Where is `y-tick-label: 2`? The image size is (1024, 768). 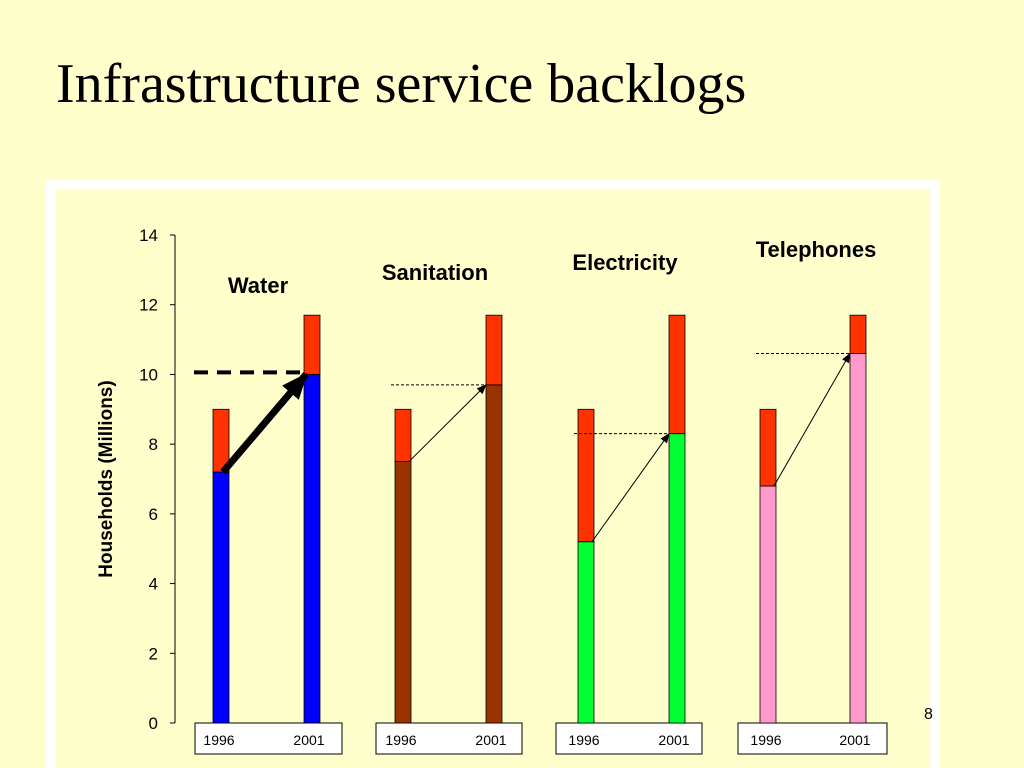
y-tick-label: 2 is located at coordinates (153, 653).